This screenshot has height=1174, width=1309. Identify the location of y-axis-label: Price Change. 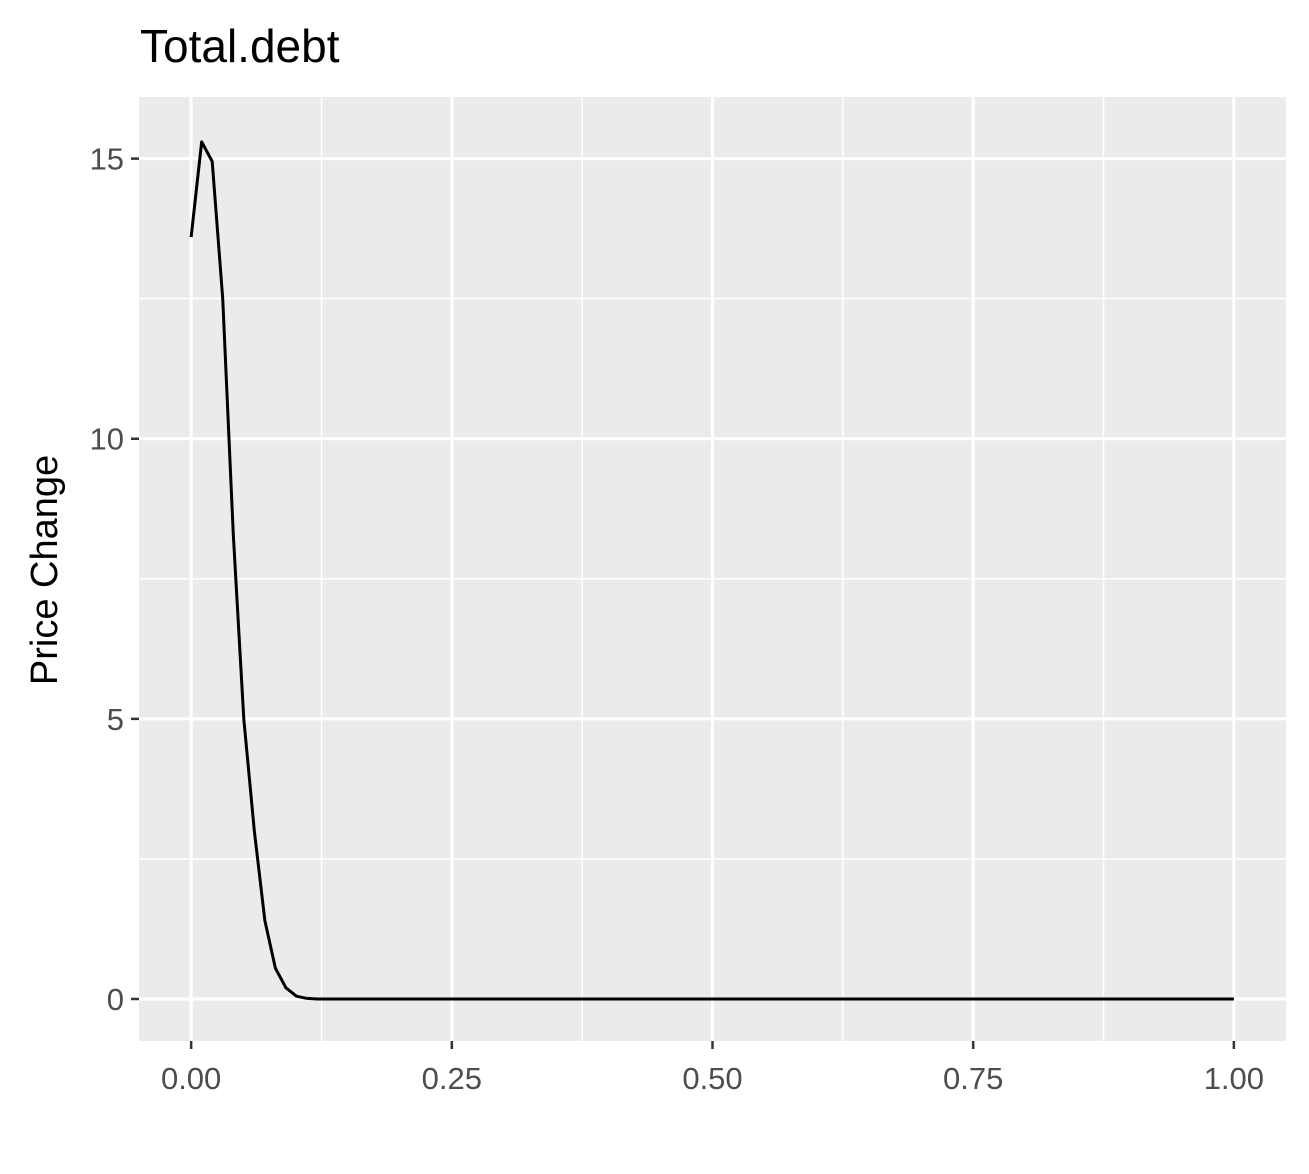
(45, 570).